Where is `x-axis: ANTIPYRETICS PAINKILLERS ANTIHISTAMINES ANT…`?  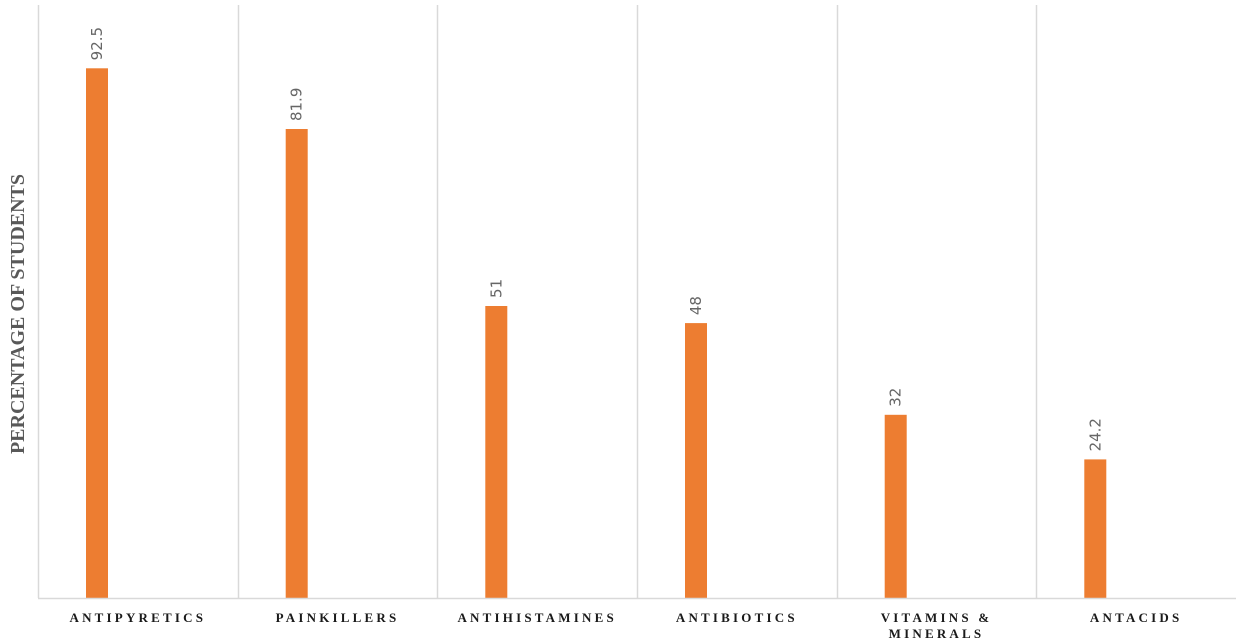
x-axis: ANTIPYRETICS PAINKILLERS ANTIHISTAMINES ANT… is located at coordinates (637, 619).